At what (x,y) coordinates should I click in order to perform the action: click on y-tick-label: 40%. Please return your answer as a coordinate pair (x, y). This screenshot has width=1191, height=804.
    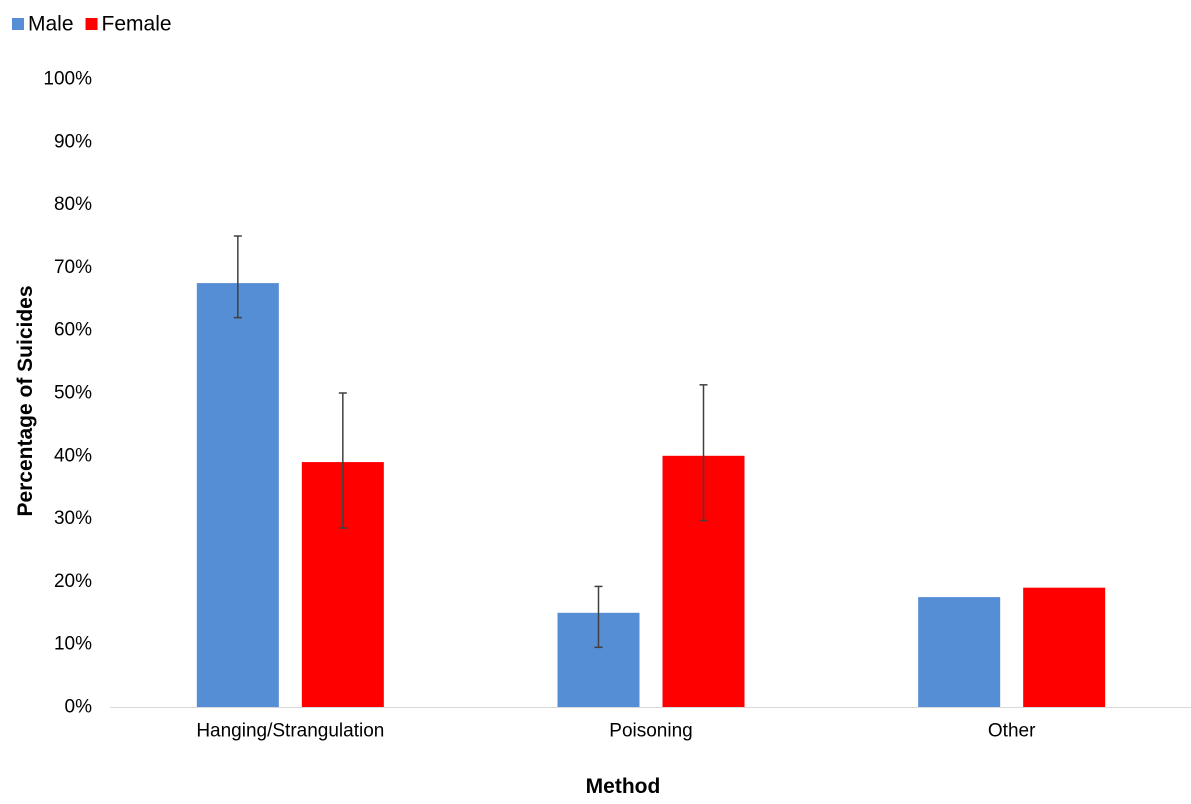
    Looking at the image, I should click on (73, 455).